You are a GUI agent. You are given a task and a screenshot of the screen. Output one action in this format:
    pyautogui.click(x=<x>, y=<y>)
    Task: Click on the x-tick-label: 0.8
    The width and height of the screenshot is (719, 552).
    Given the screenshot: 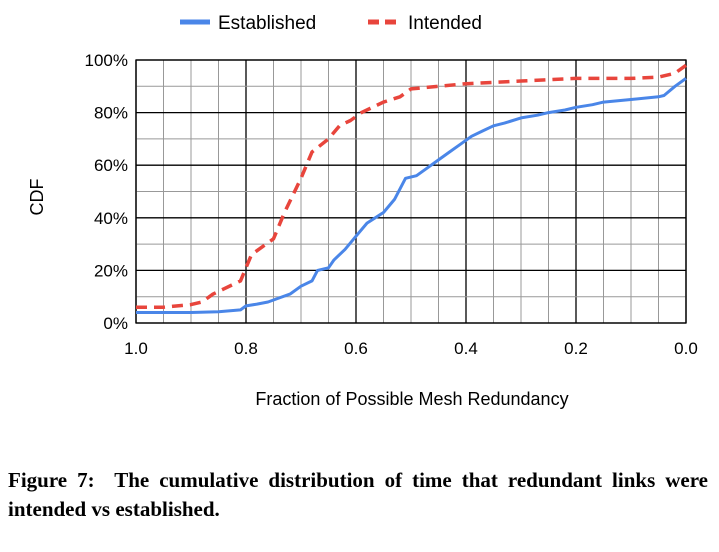 What is the action you would take?
    pyautogui.click(x=246, y=348)
    